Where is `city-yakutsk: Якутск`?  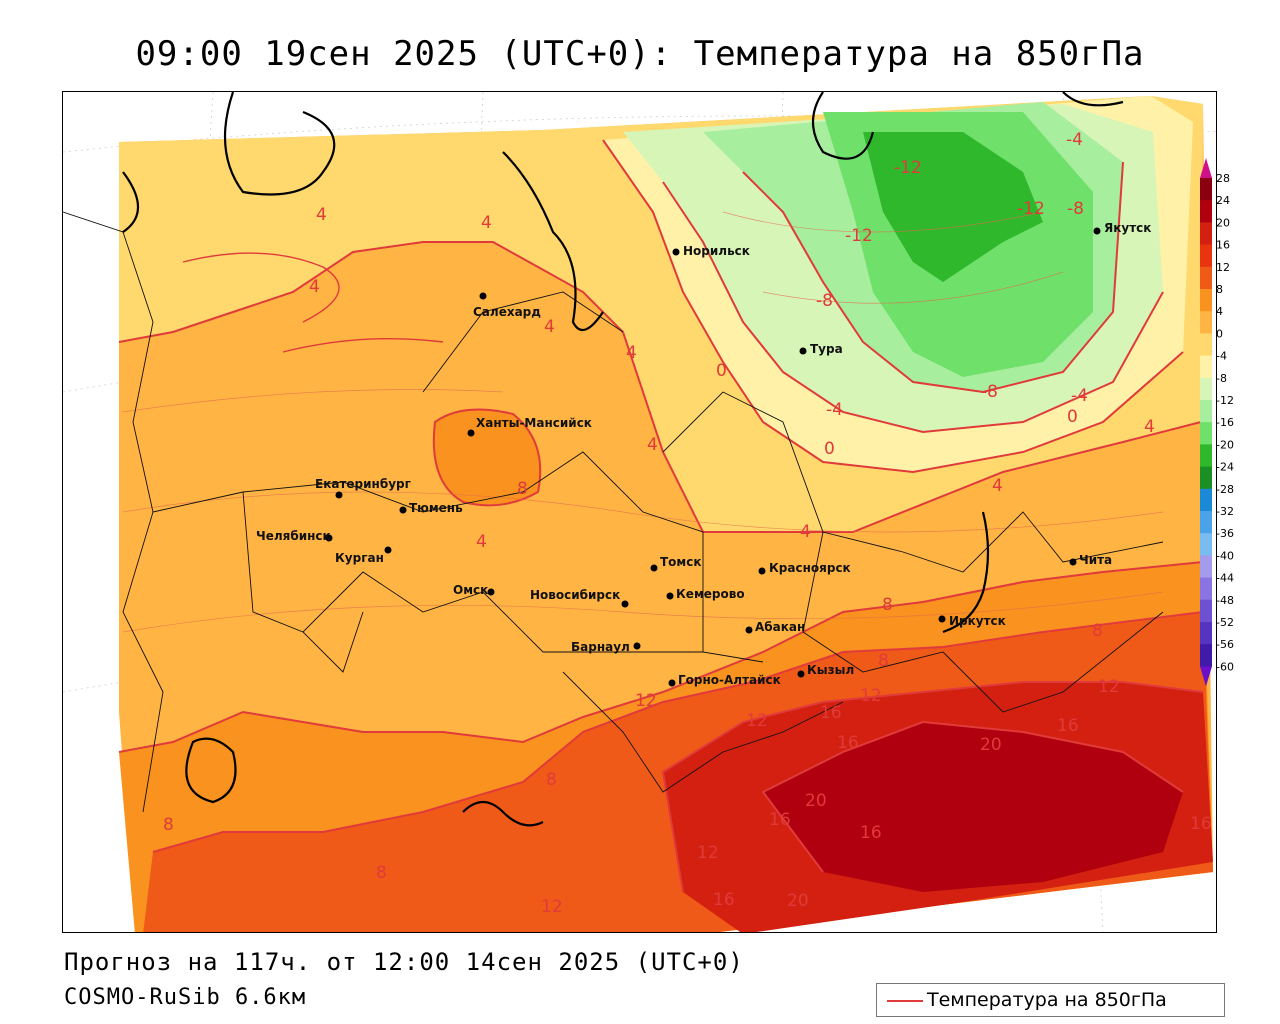 city-yakutsk: Якутск is located at coordinates (1122, 228).